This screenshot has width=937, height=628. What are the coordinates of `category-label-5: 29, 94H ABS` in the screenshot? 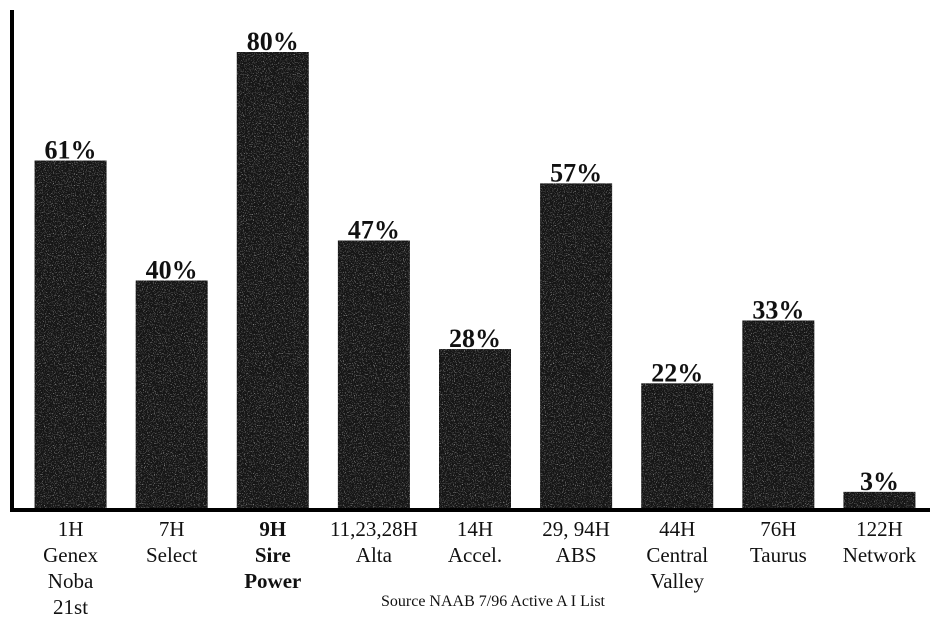 It's located at (576, 542).